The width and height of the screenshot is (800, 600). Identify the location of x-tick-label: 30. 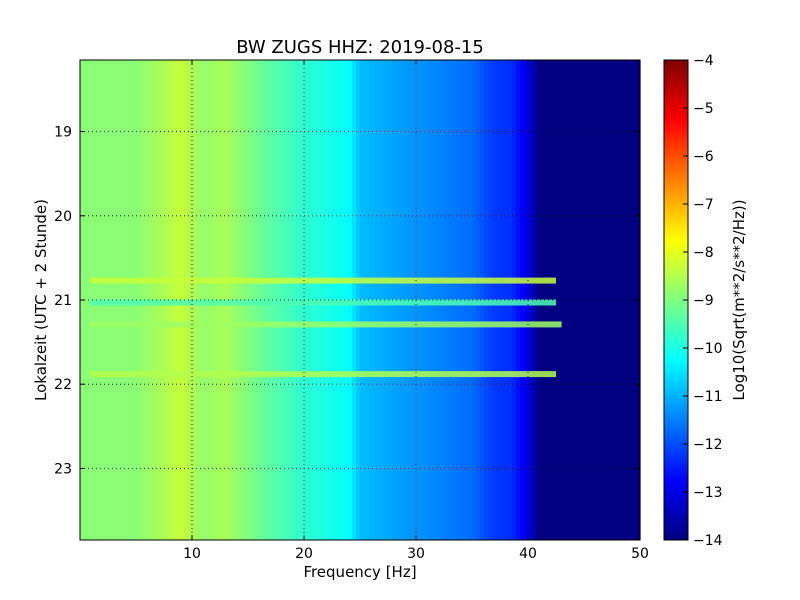
(416, 554).